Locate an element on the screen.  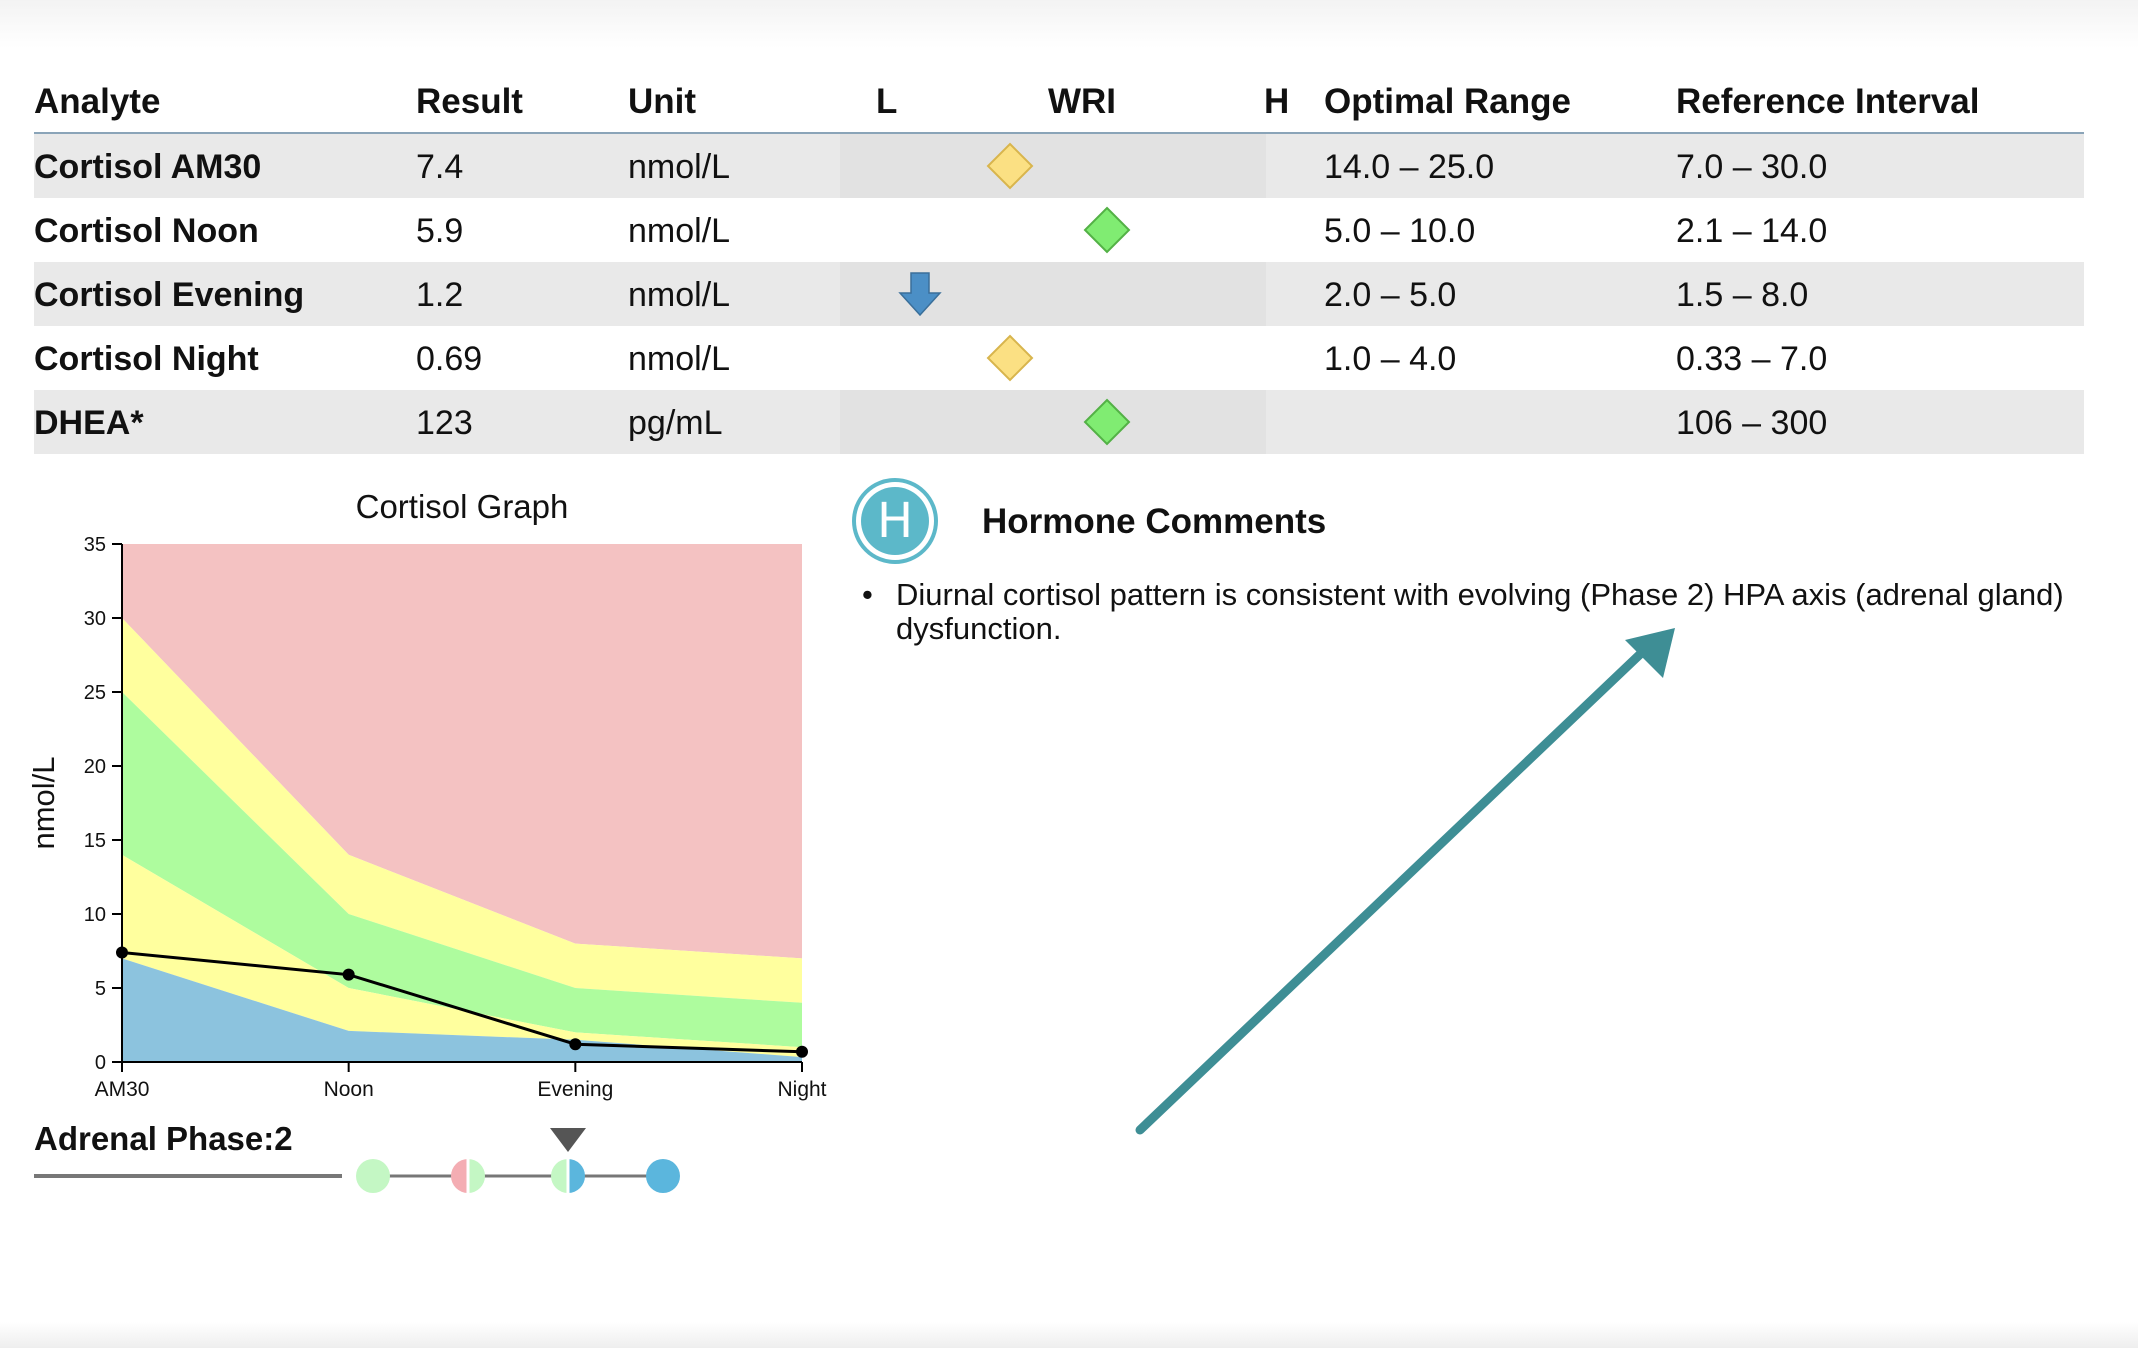
row-reference-interval: 1.5 – 8.0 is located at coordinates (1742, 295).